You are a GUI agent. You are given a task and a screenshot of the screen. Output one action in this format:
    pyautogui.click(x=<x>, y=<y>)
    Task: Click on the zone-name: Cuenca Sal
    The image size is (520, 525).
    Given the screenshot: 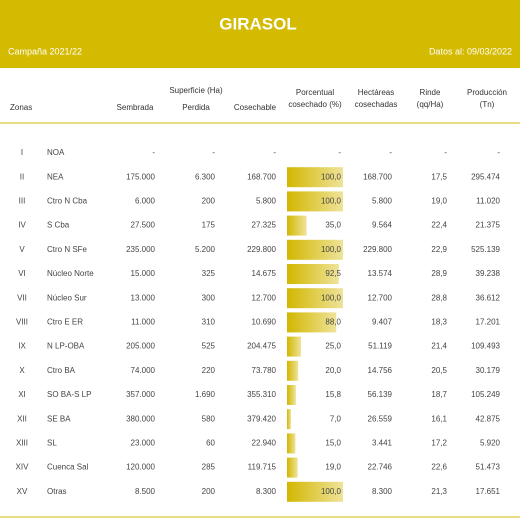 What is the action you would take?
    pyautogui.click(x=68, y=467)
    